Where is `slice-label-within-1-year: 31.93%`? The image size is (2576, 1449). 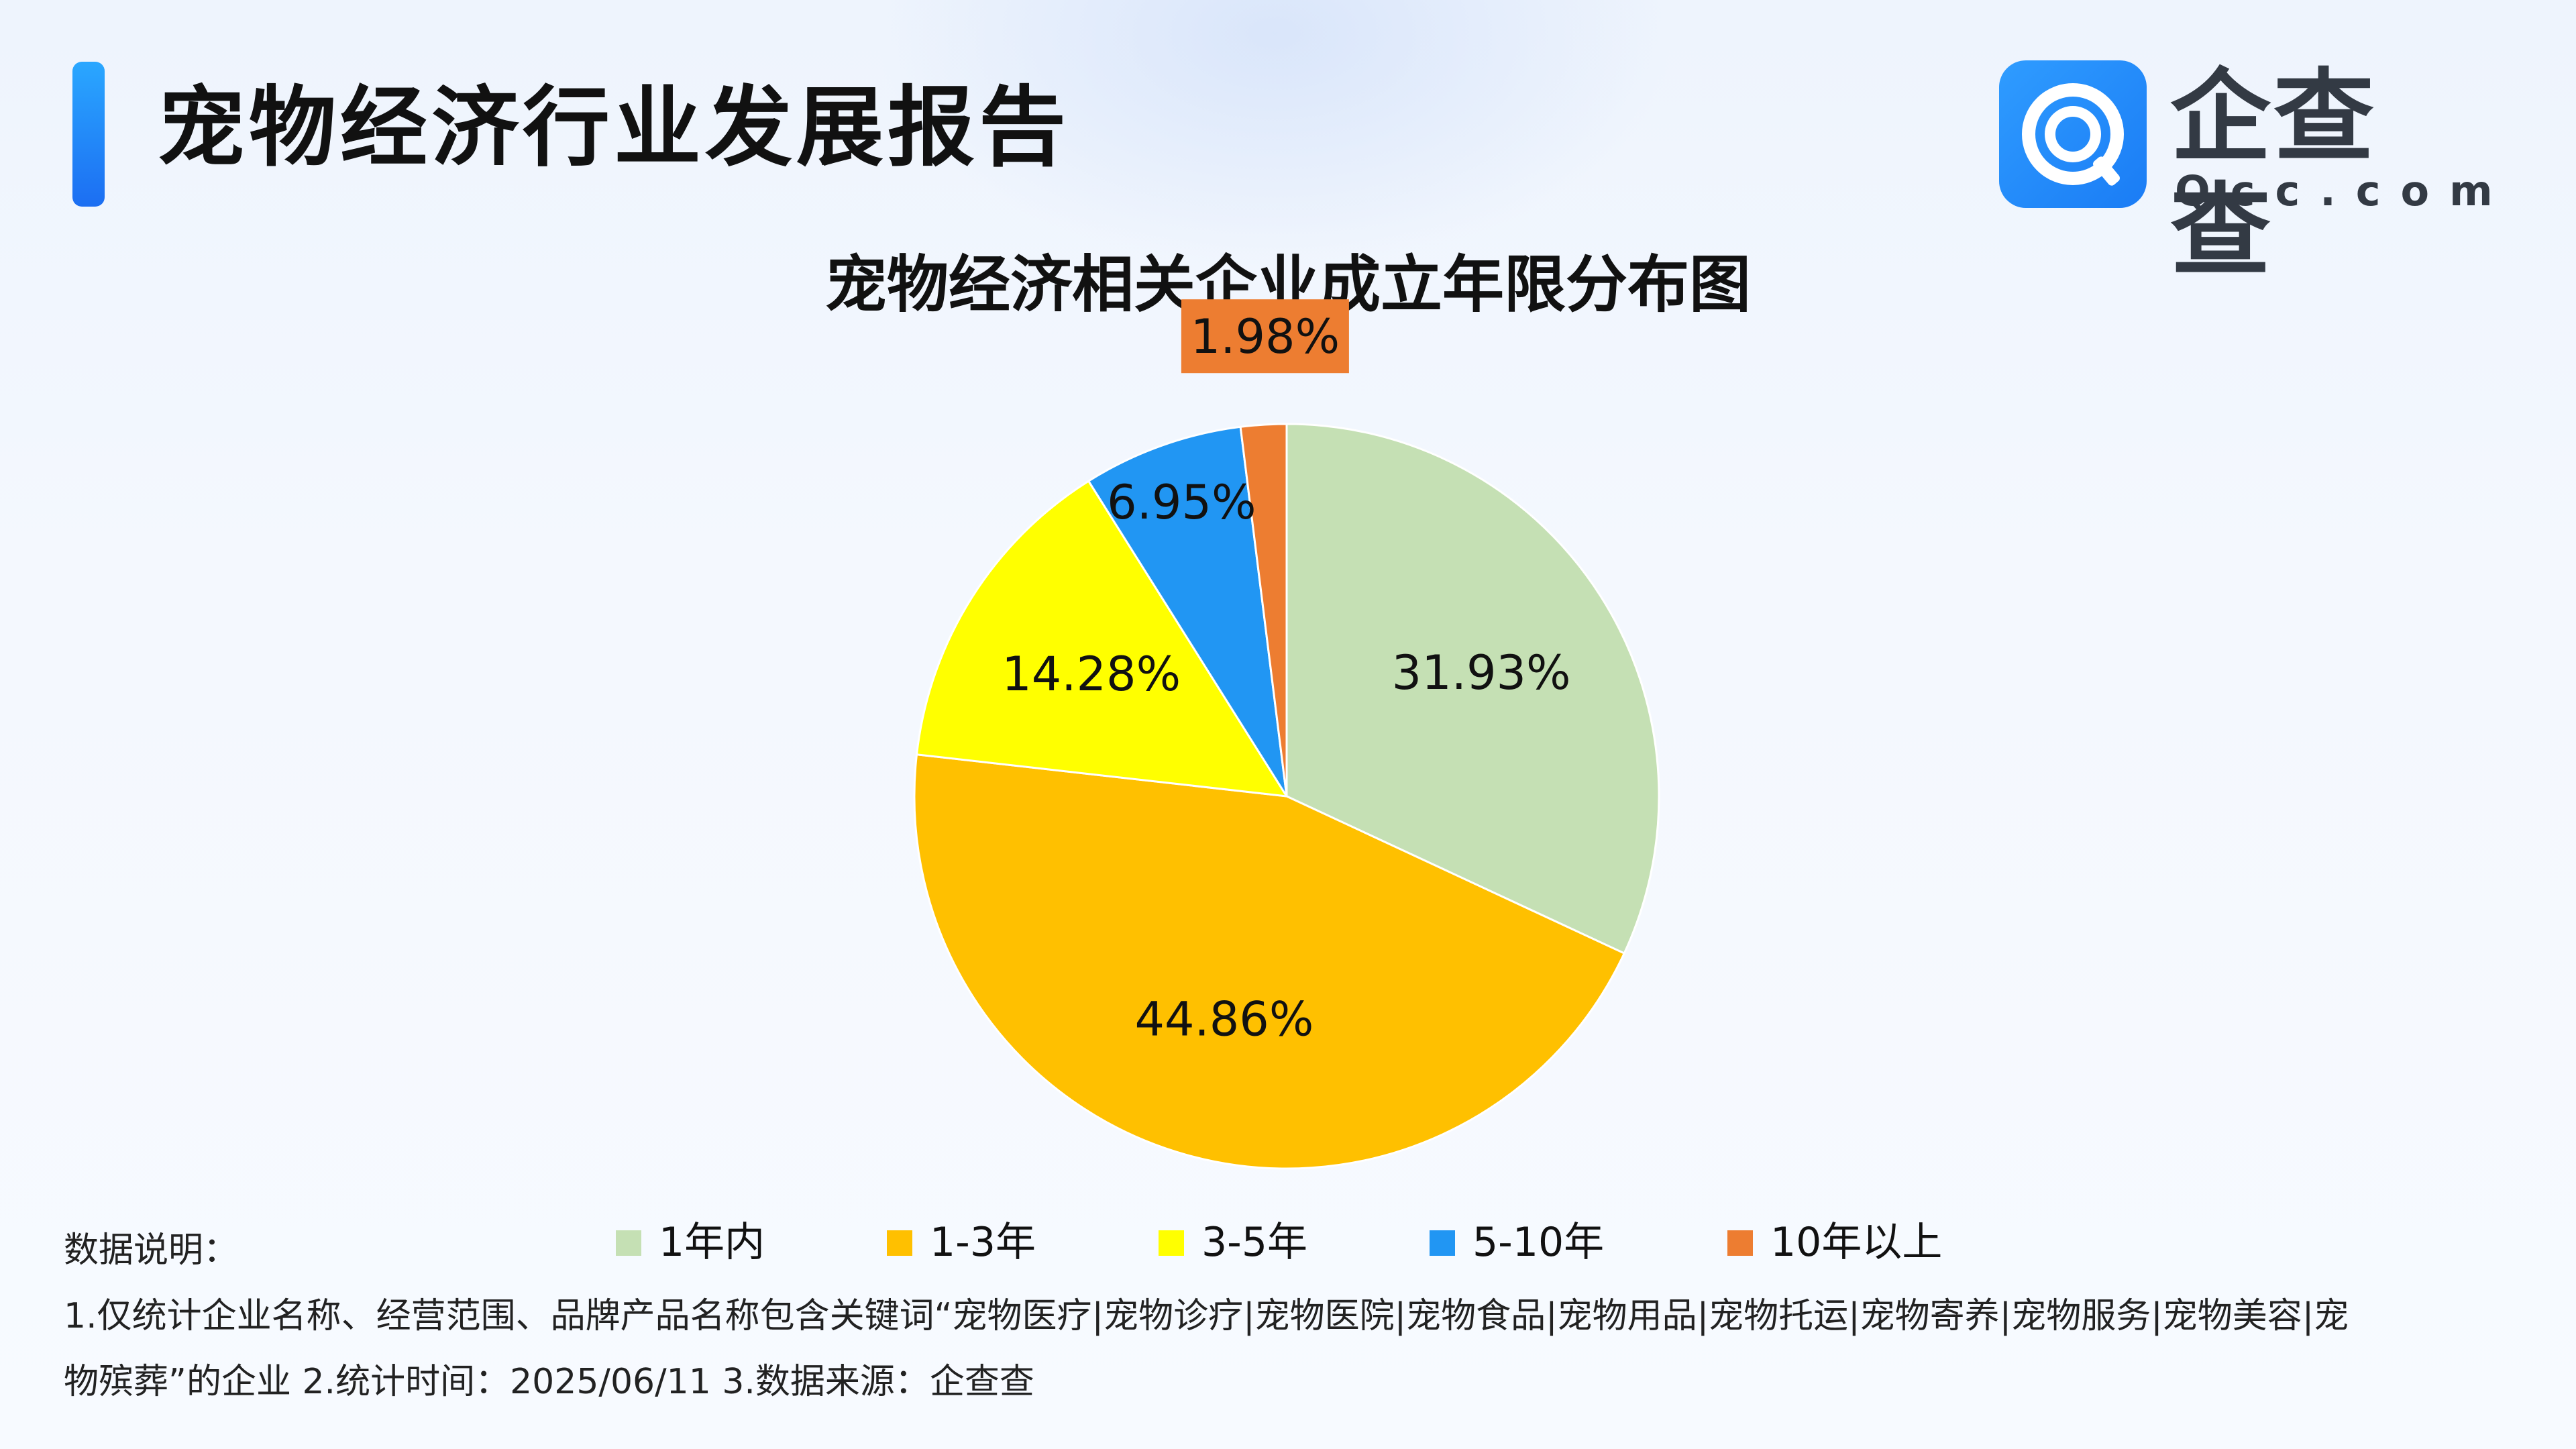
slice-label-within-1-year: 31.93% is located at coordinates (1481, 672).